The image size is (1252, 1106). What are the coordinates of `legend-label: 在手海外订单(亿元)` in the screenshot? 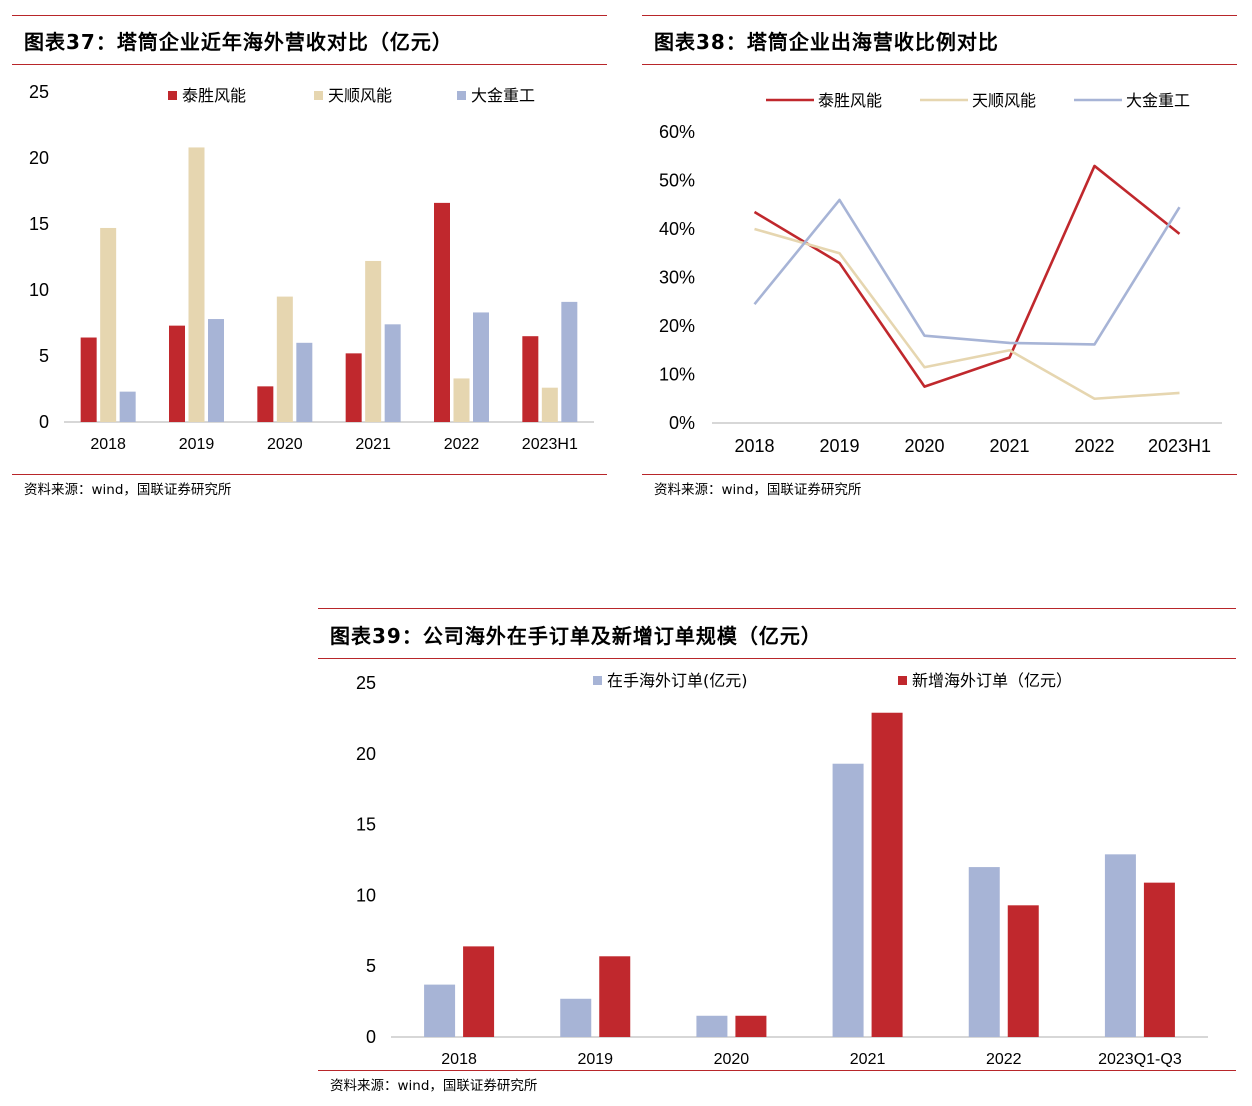 It's located at (677, 680).